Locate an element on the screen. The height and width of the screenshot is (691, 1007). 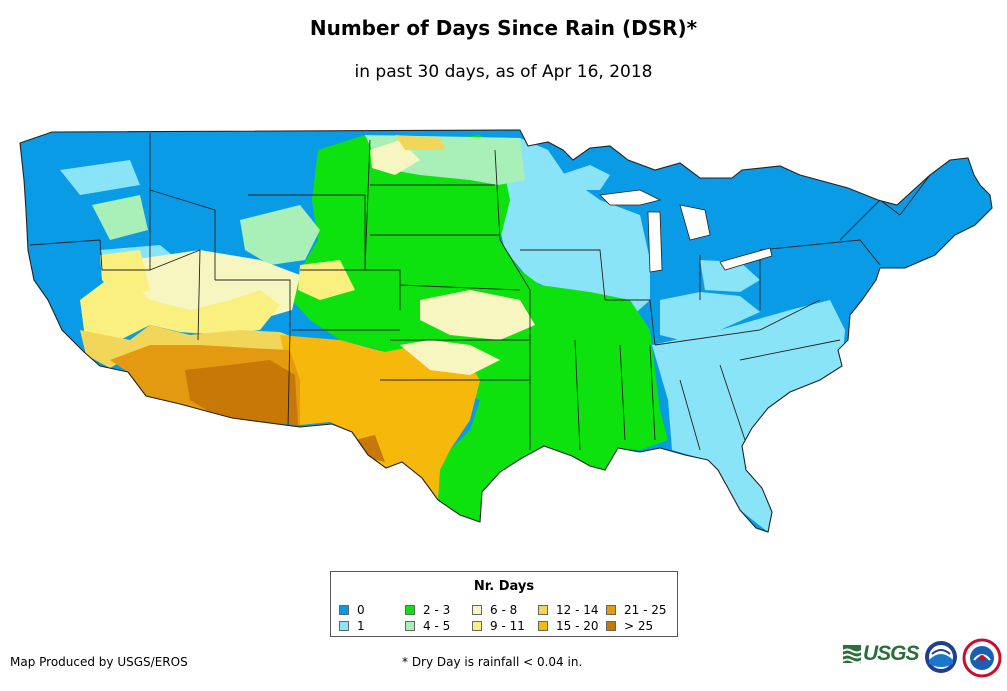
nws-logo-icon is located at coordinates (982, 658).